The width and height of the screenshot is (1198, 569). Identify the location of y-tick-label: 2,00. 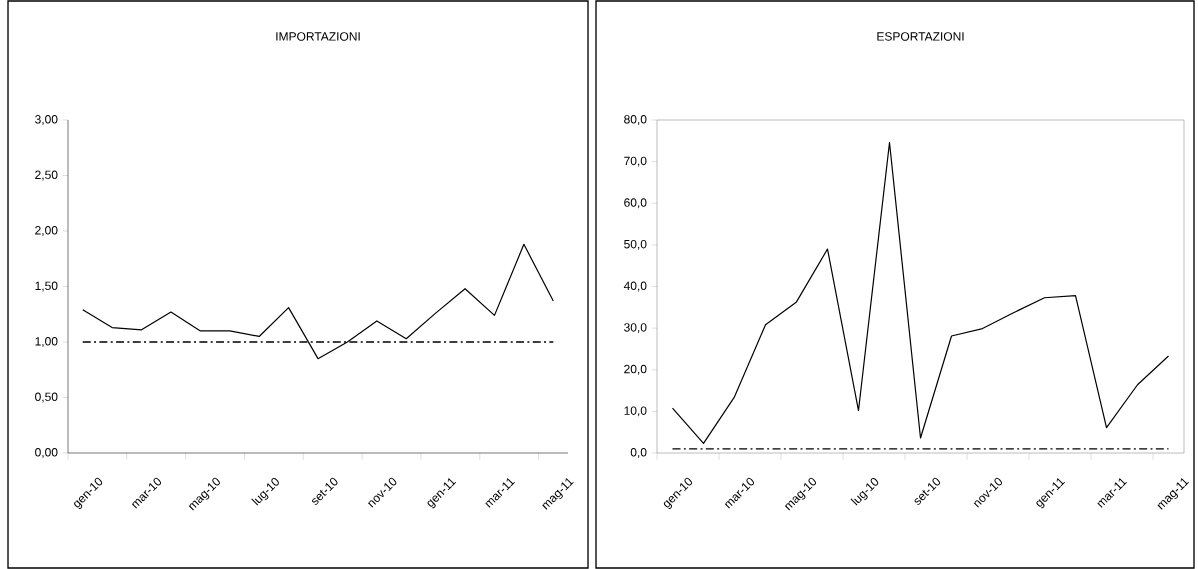
(46, 231).